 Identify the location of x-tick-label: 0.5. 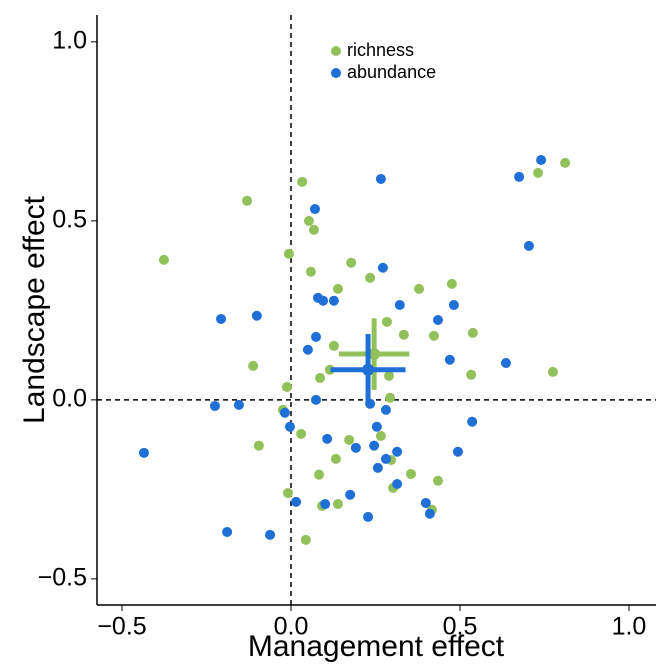
(460, 627).